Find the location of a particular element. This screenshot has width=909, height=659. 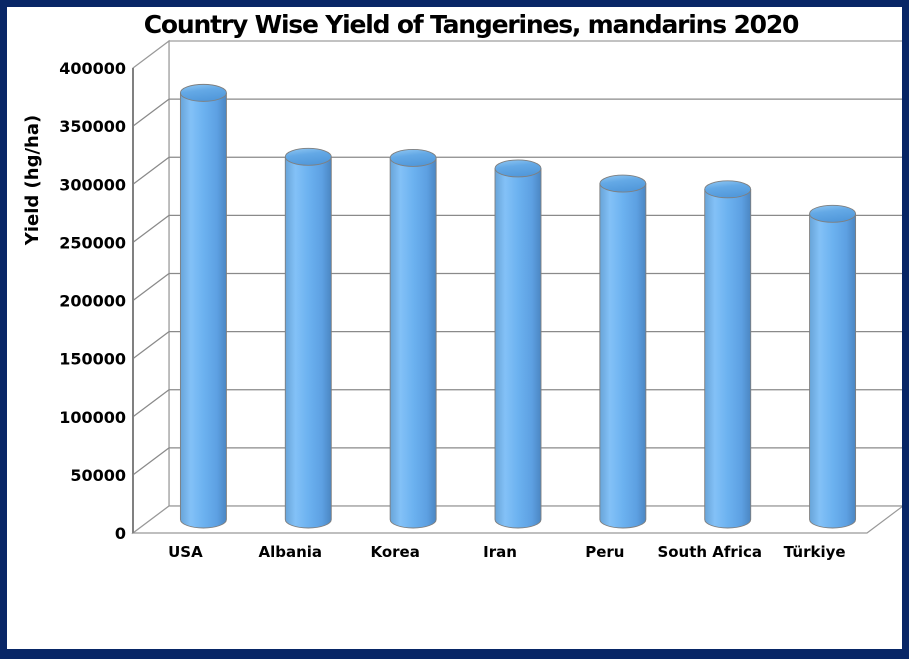

bar-top-south-africa is located at coordinates (728, 189).